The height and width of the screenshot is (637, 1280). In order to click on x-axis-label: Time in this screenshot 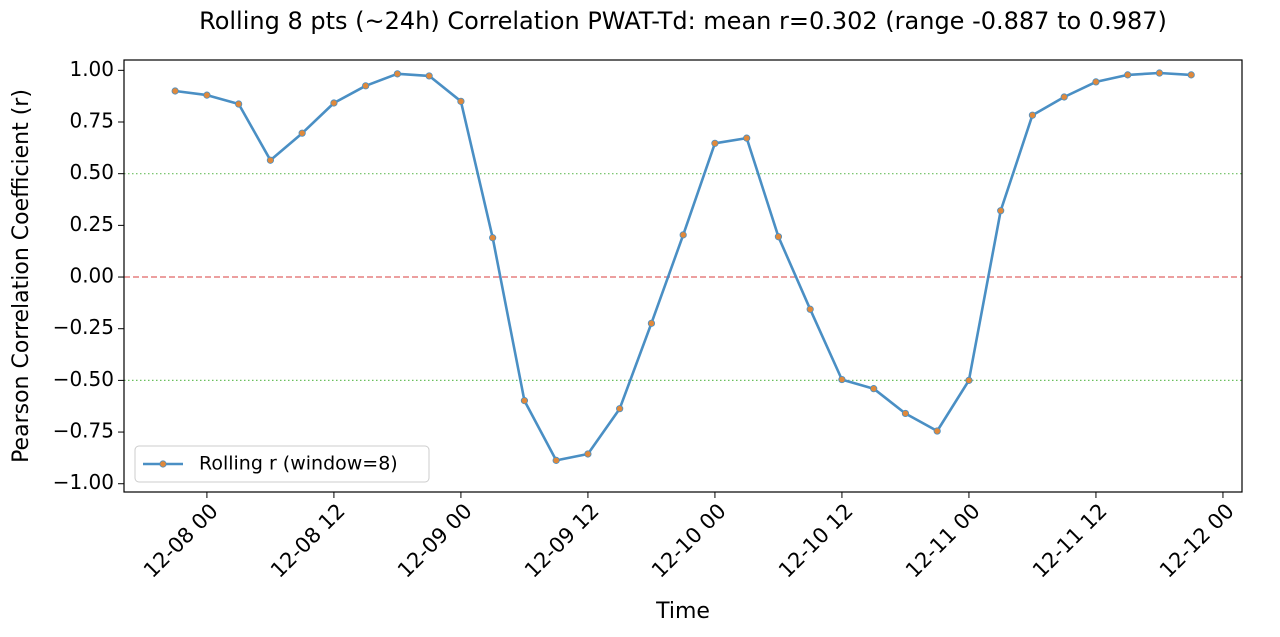, I will do `click(682, 611)`.